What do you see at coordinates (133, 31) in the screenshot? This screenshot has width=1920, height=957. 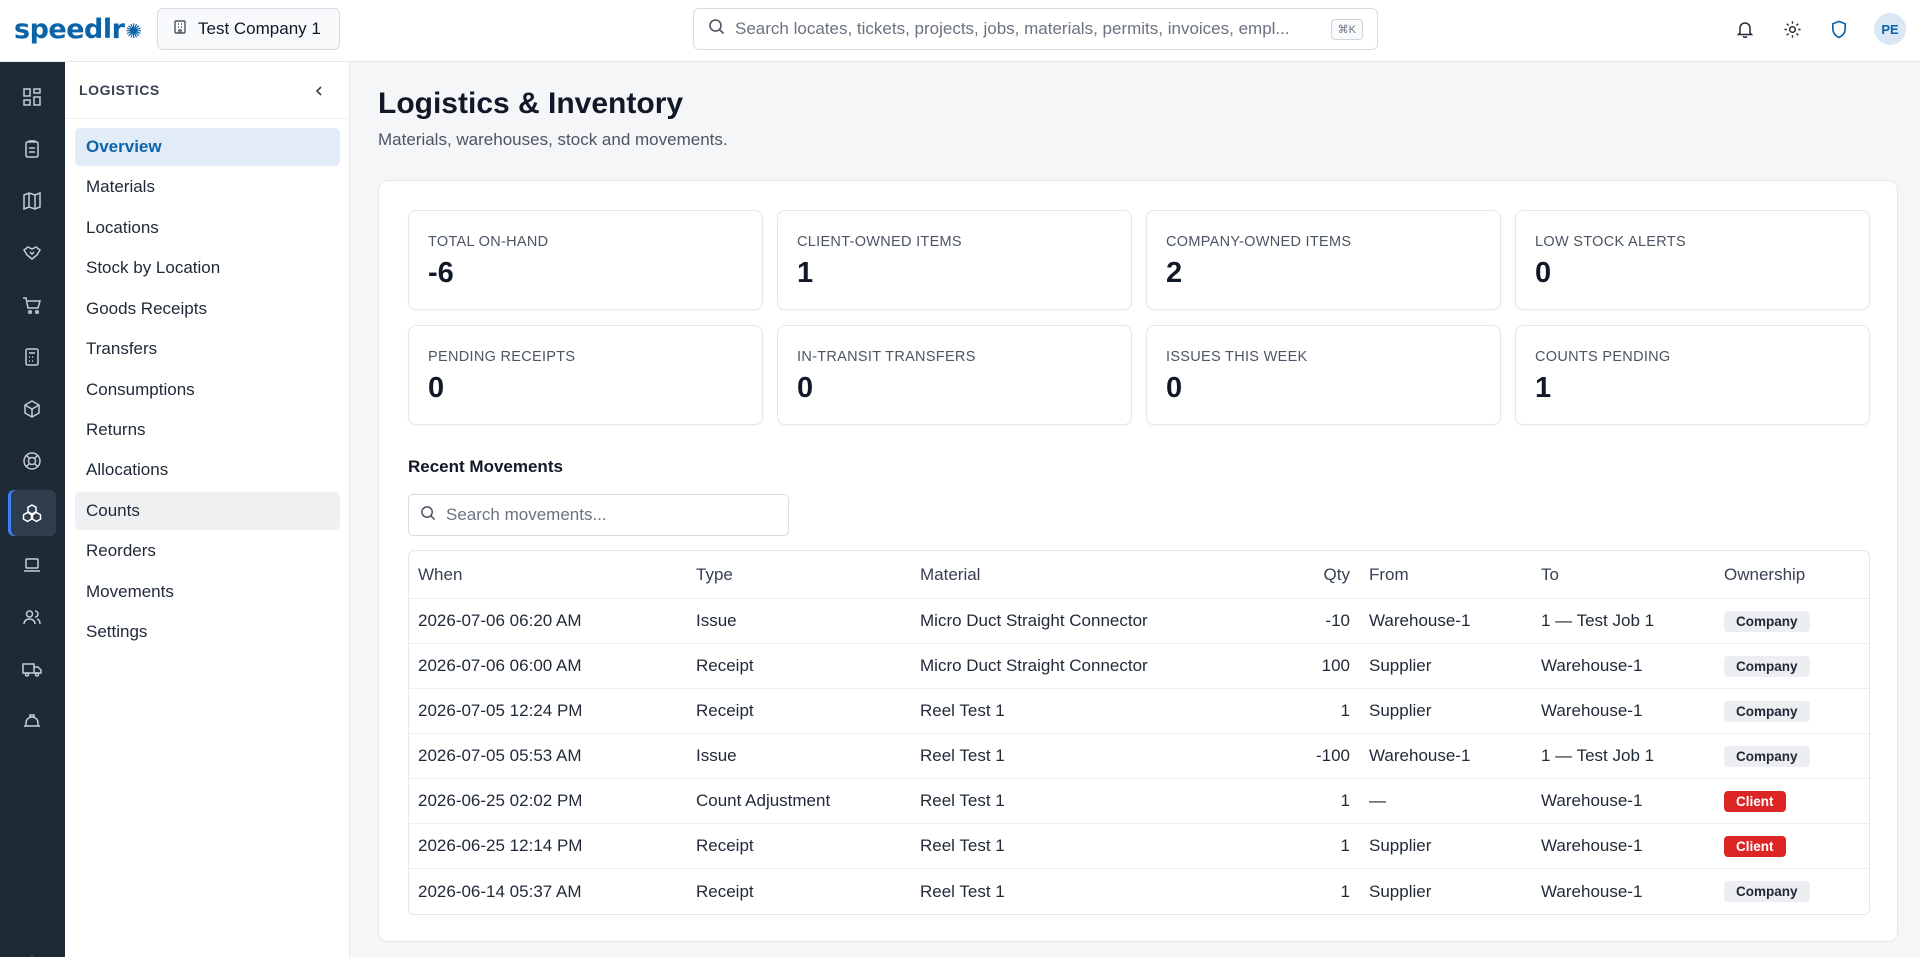 I see `logo-gear-icon: ✺` at bounding box center [133, 31].